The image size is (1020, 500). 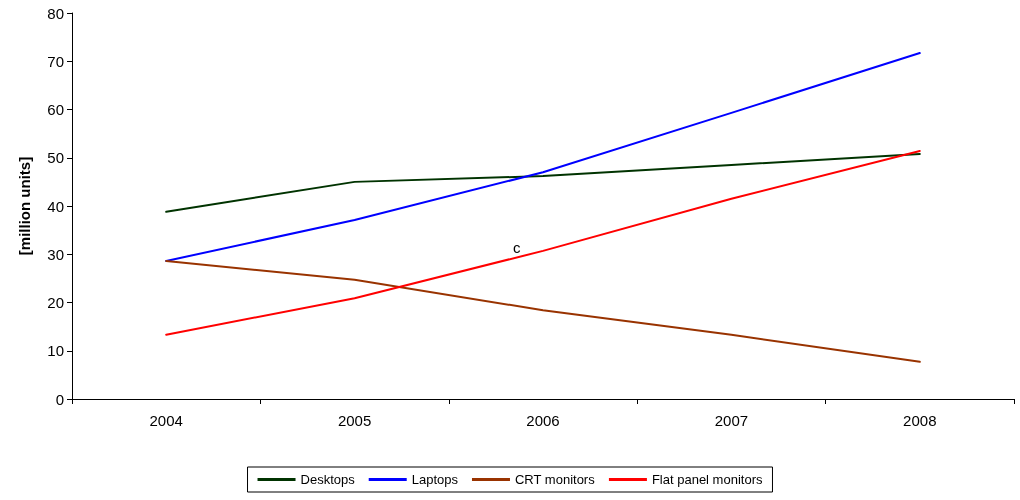 What do you see at coordinates (55, 351) in the screenshot?
I see `y-tick-label: 10` at bounding box center [55, 351].